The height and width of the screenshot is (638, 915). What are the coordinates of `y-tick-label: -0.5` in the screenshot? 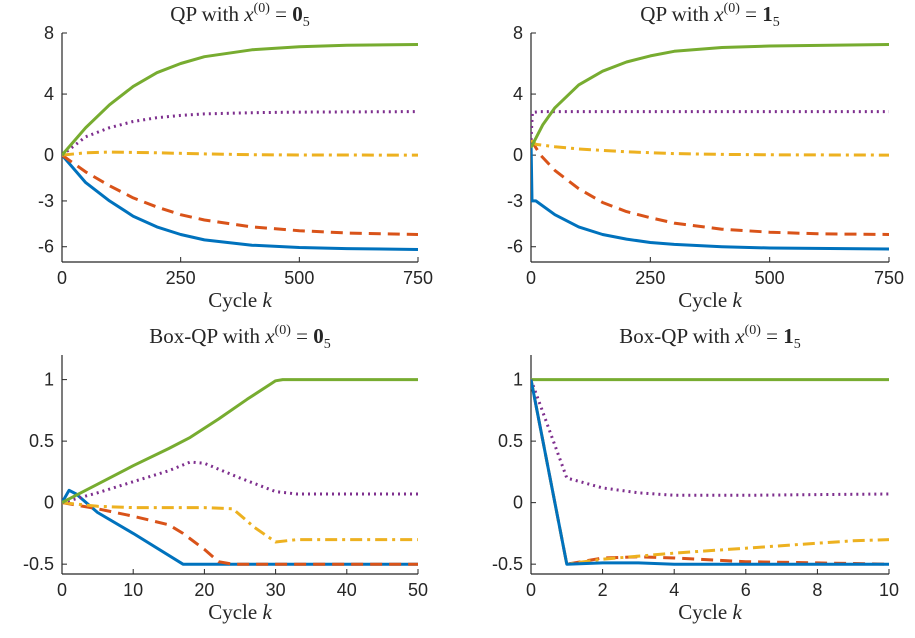 It's located at (507, 564).